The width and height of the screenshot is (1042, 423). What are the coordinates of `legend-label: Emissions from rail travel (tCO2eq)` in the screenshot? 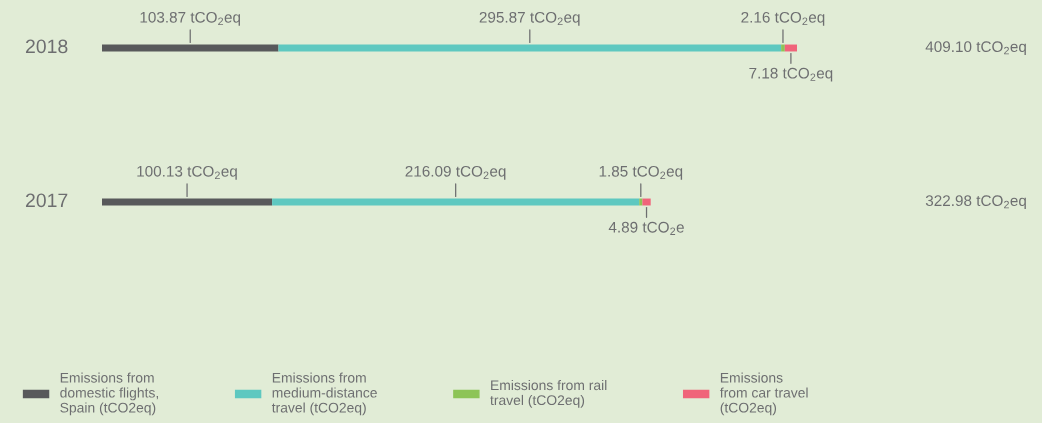 It's located at (548, 393).